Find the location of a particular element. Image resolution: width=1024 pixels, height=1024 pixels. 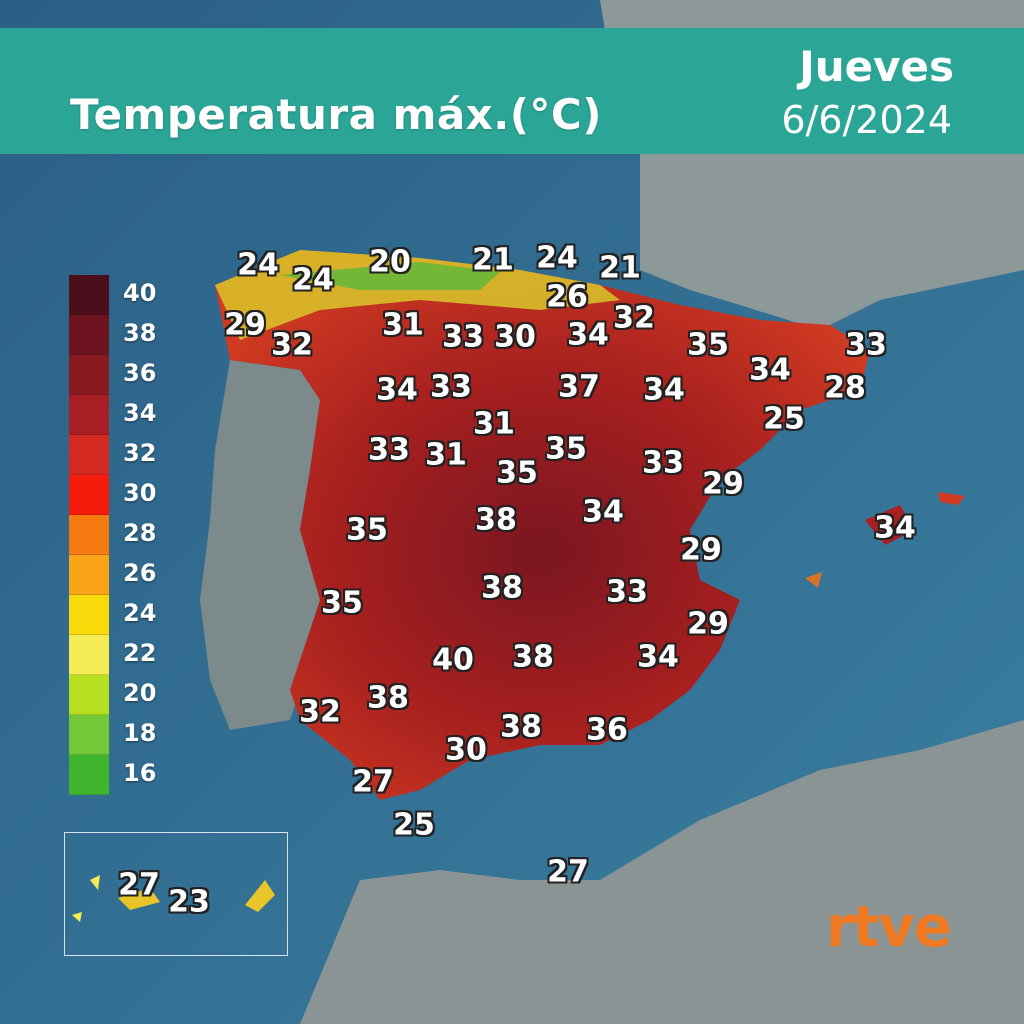

legend-row: 16 is located at coordinates (129, 775).